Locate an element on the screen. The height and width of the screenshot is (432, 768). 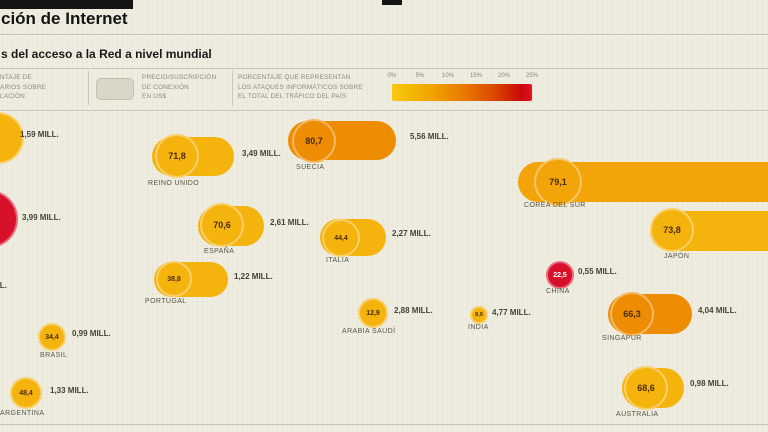
bottom-divider is located at coordinates (384, 424).